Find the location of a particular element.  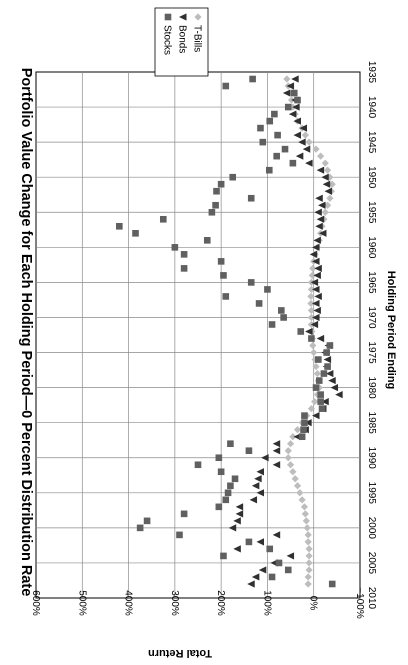

y-tick-label: 500% is located at coordinates (81, 603).